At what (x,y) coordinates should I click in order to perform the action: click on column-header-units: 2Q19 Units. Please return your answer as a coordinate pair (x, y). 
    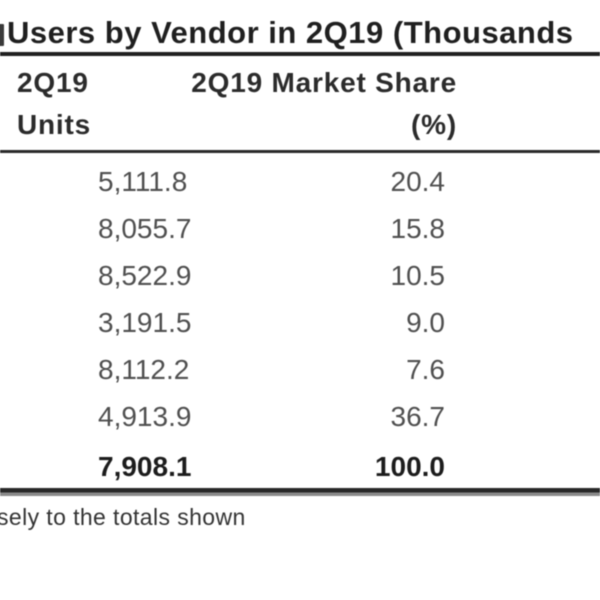
    Looking at the image, I should click on (54, 104).